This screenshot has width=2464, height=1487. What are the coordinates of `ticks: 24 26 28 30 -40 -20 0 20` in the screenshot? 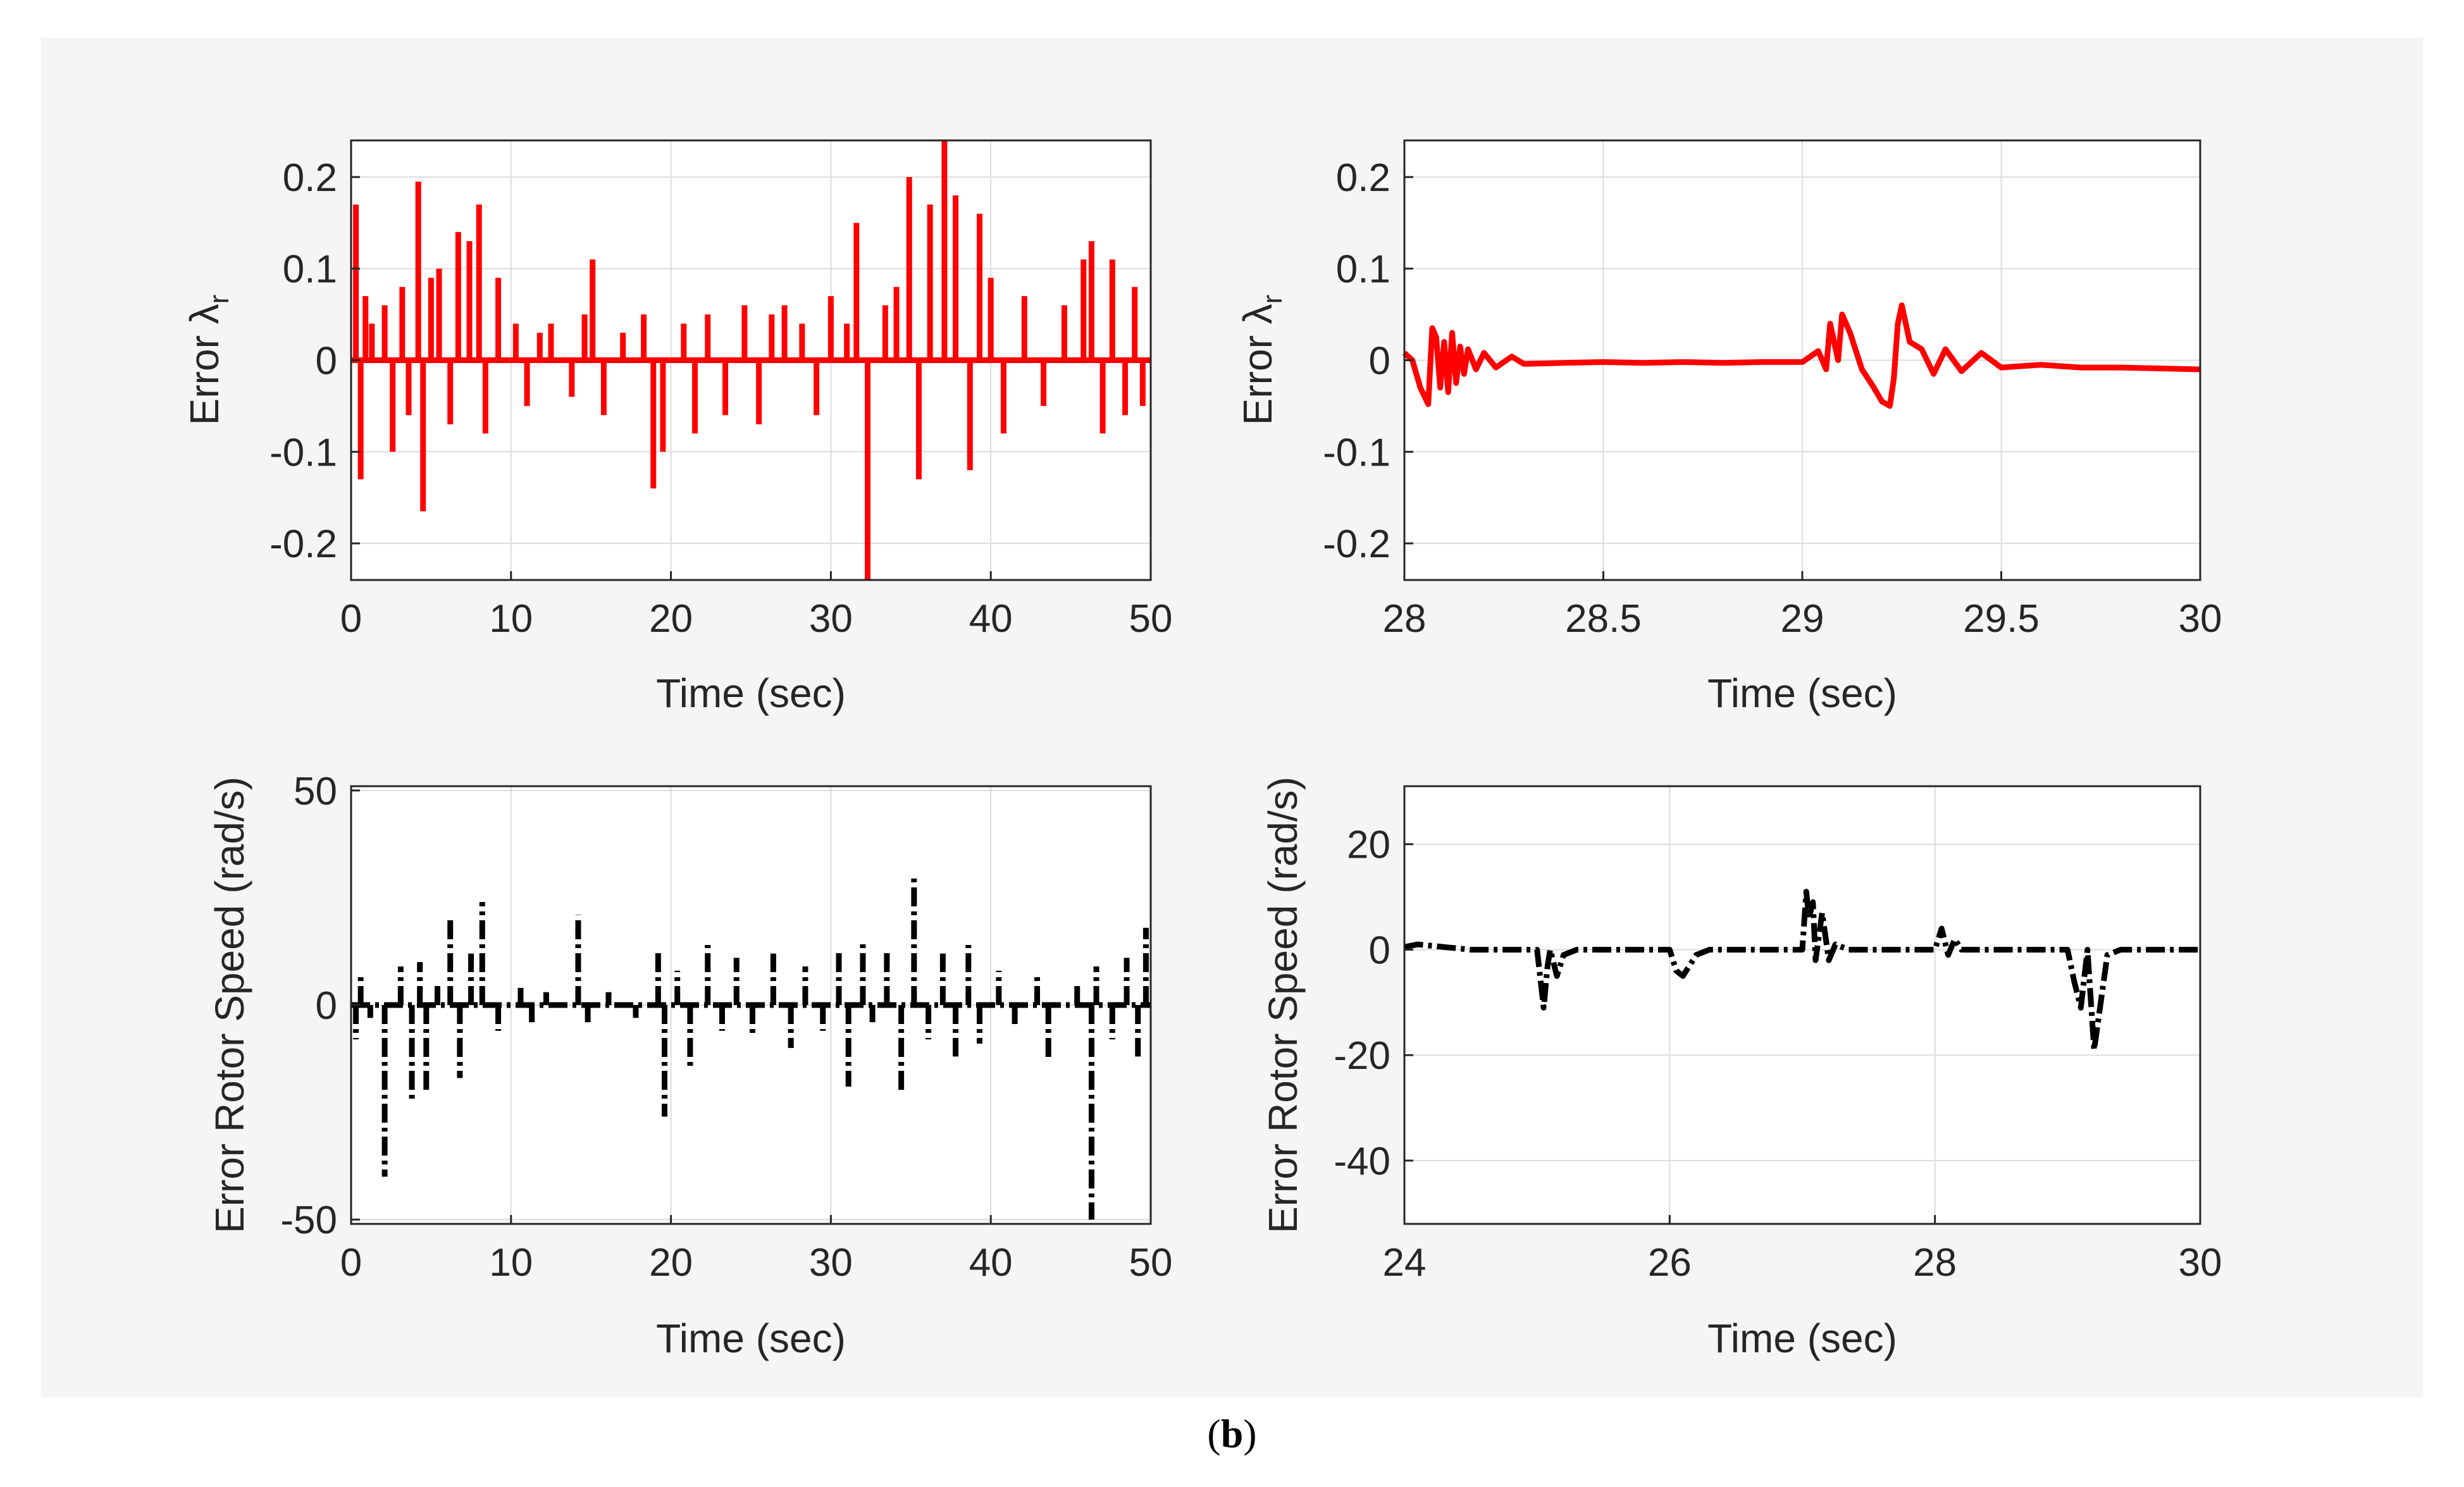 It's located at (1778, 1054).